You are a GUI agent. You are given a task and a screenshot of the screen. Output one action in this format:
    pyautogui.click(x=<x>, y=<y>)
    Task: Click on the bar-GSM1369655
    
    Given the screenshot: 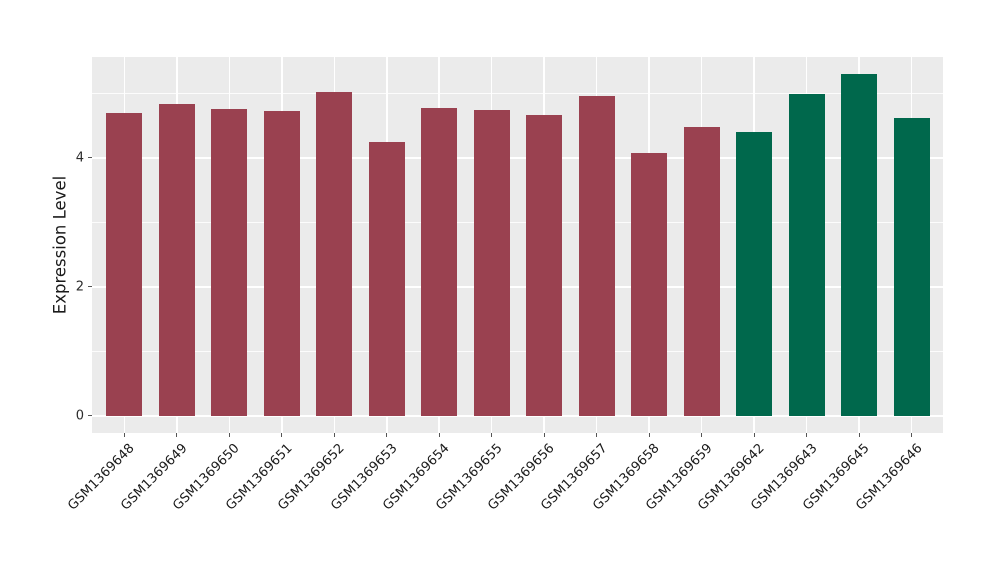 What is the action you would take?
    pyautogui.click(x=491, y=262)
    